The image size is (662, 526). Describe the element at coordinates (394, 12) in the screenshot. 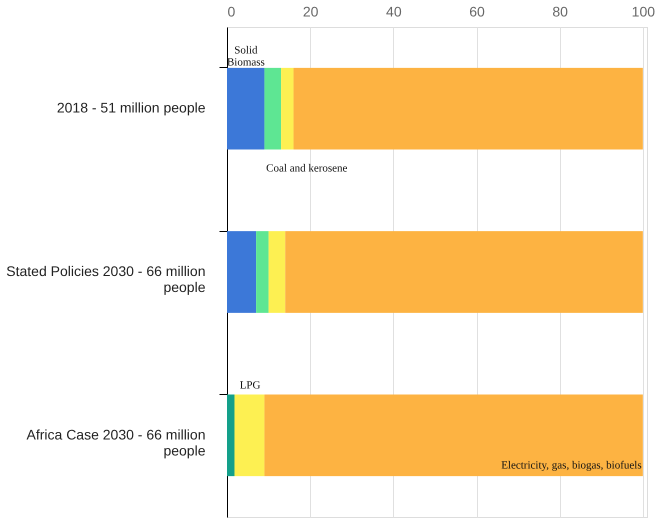

I see `x-tick-label: 40` at that location.